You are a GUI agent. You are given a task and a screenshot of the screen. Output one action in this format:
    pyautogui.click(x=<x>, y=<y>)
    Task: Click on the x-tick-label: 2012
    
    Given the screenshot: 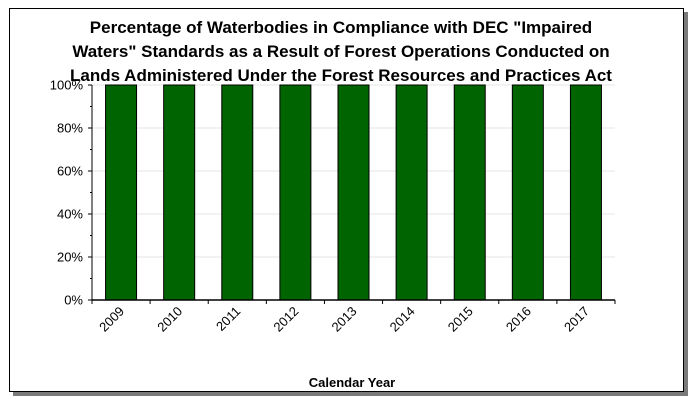 What is the action you would take?
    pyautogui.click(x=285, y=319)
    